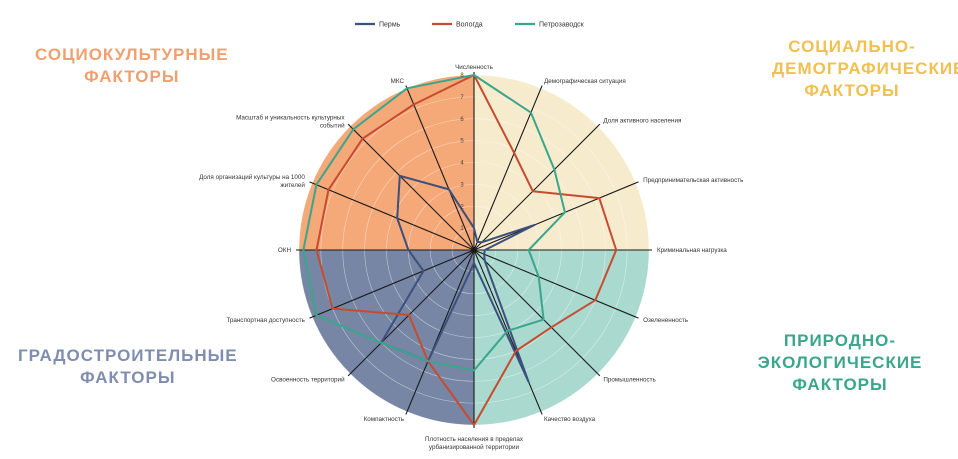 Image resolution: width=958 pixels, height=459 pixels. I want to click on quadrant-title-sociodemographic-line2: ДЕМОГРАФИЧЕСКИЕ, so click(865, 68).